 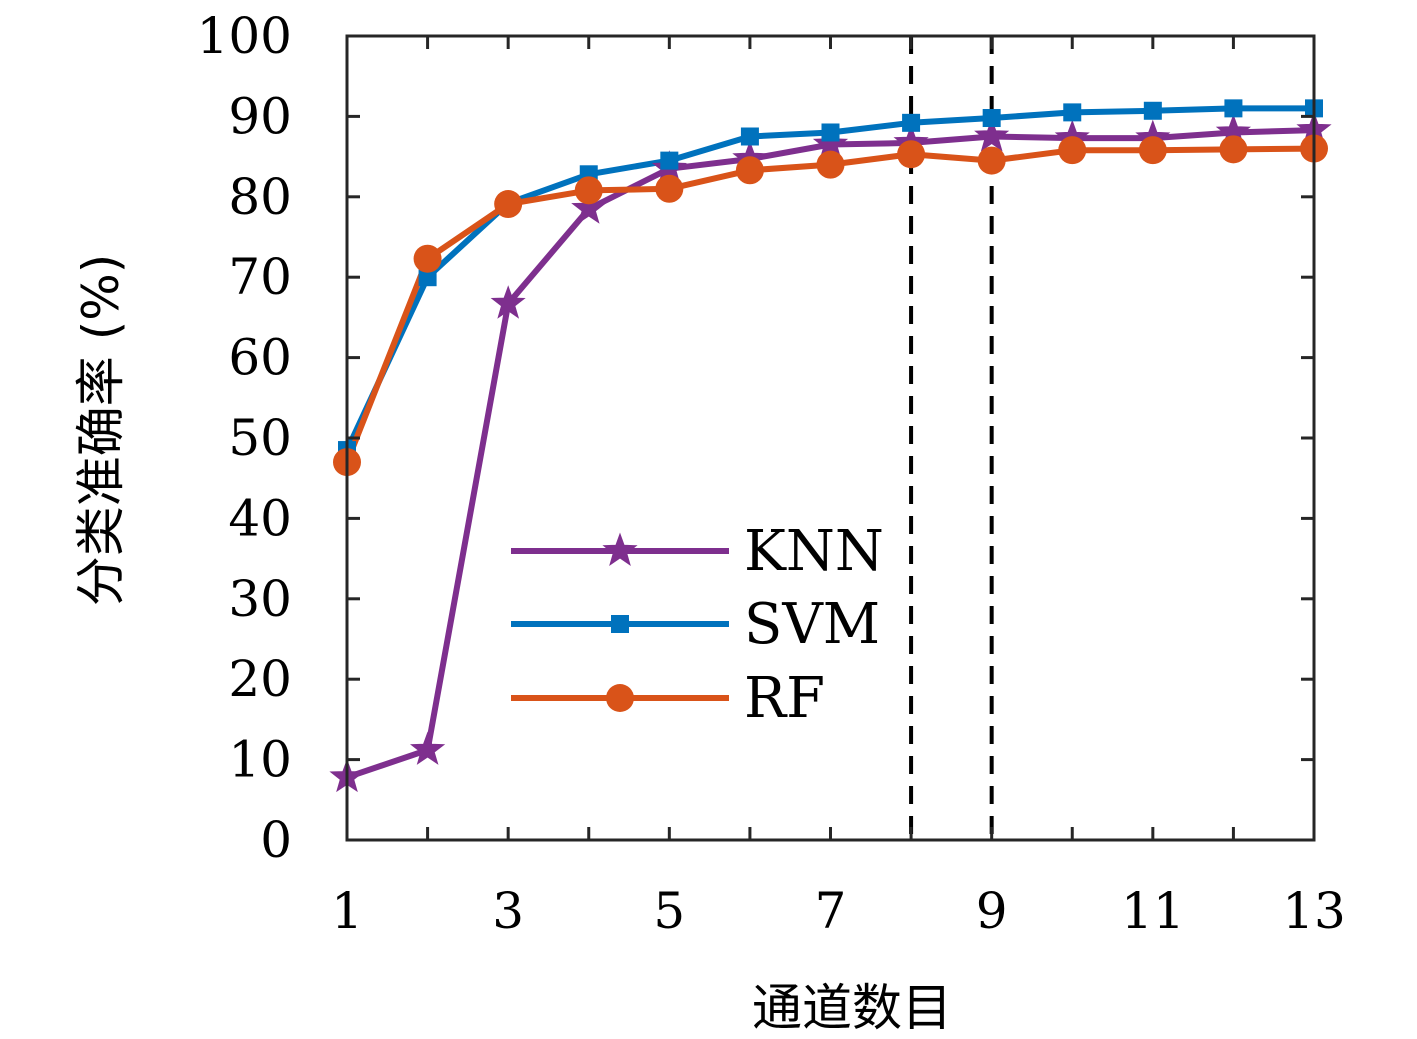 I want to click on legend-marker-svm, so click(x=620, y=624).